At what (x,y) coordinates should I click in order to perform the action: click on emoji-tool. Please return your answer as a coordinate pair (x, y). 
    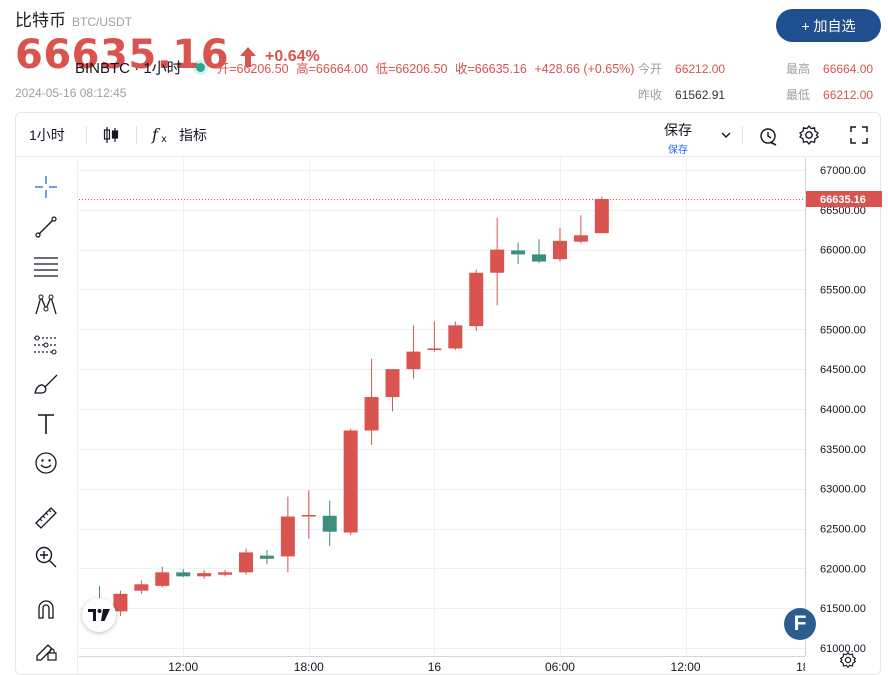
    Looking at the image, I should click on (46, 463).